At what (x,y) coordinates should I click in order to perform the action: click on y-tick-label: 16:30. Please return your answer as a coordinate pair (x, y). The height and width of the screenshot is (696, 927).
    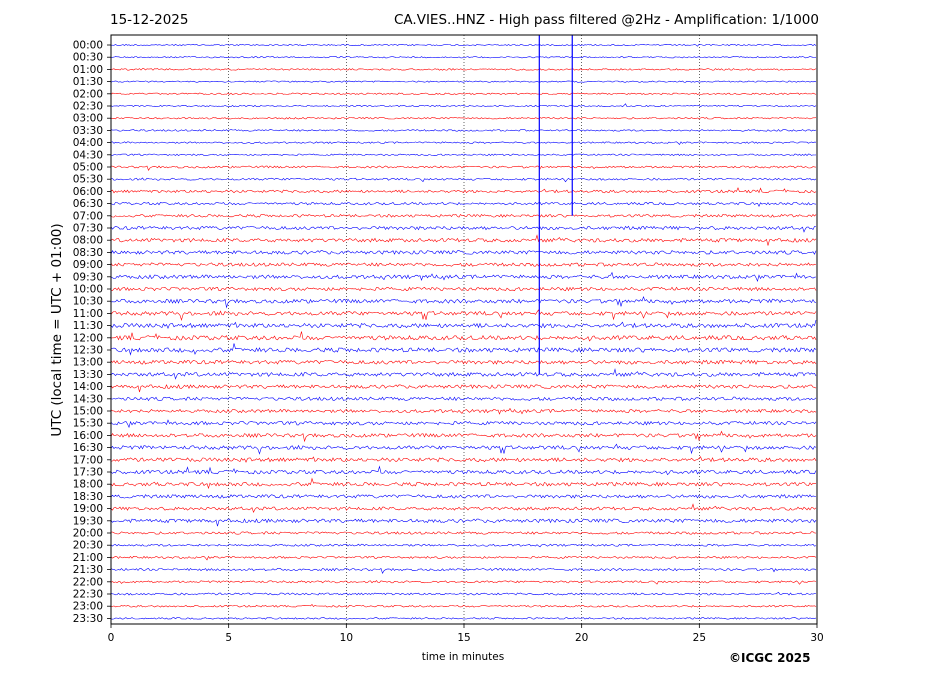
    Looking at the image, I should click on (88, 448).